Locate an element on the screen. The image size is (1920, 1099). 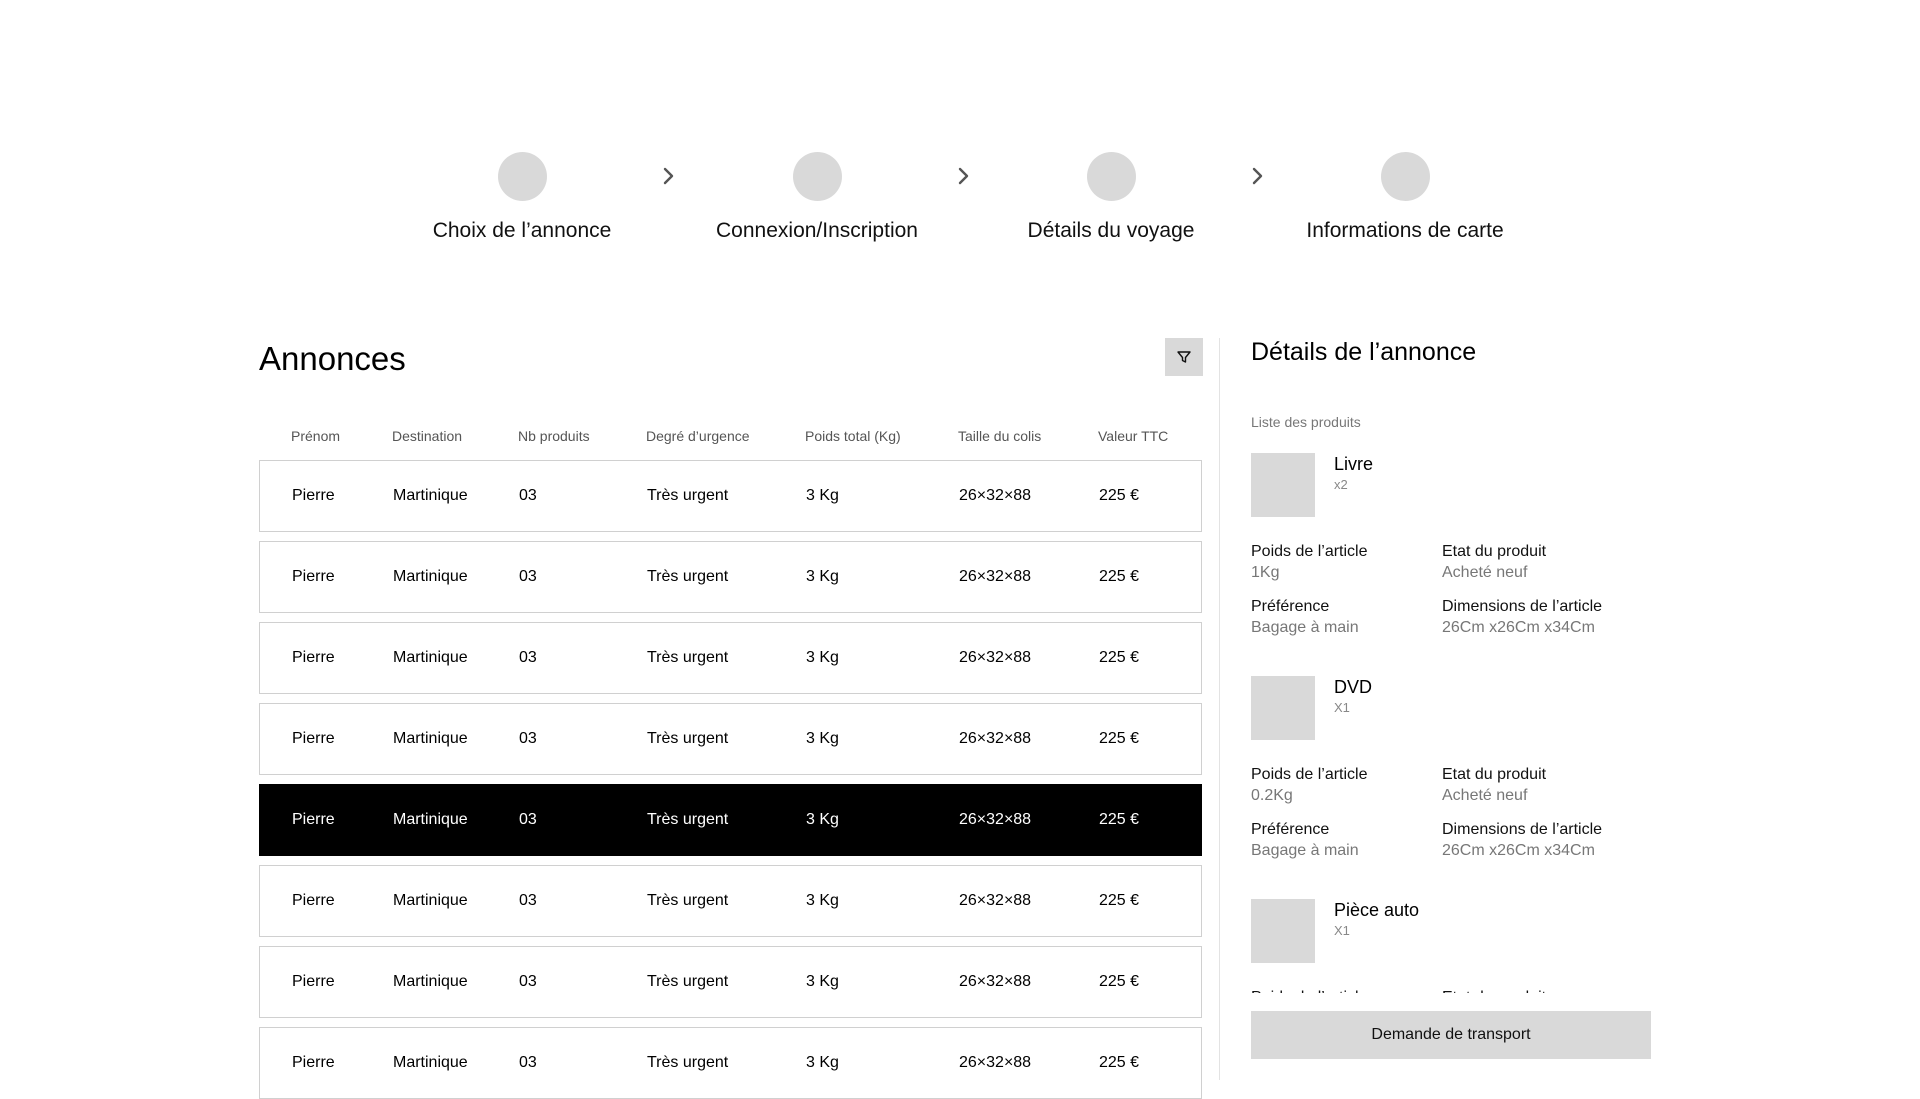
product-name: Livre is located at coordinates (1354, 464).